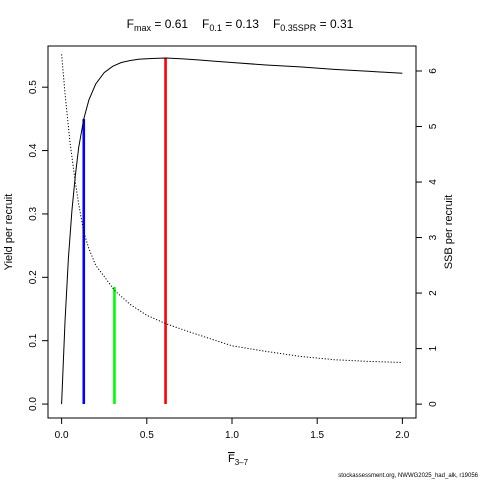 The image size is (480, 480). Describe the element at coordinates (433, 348) in the screenshot. I see `y-right-tick-label: 1` at that location.